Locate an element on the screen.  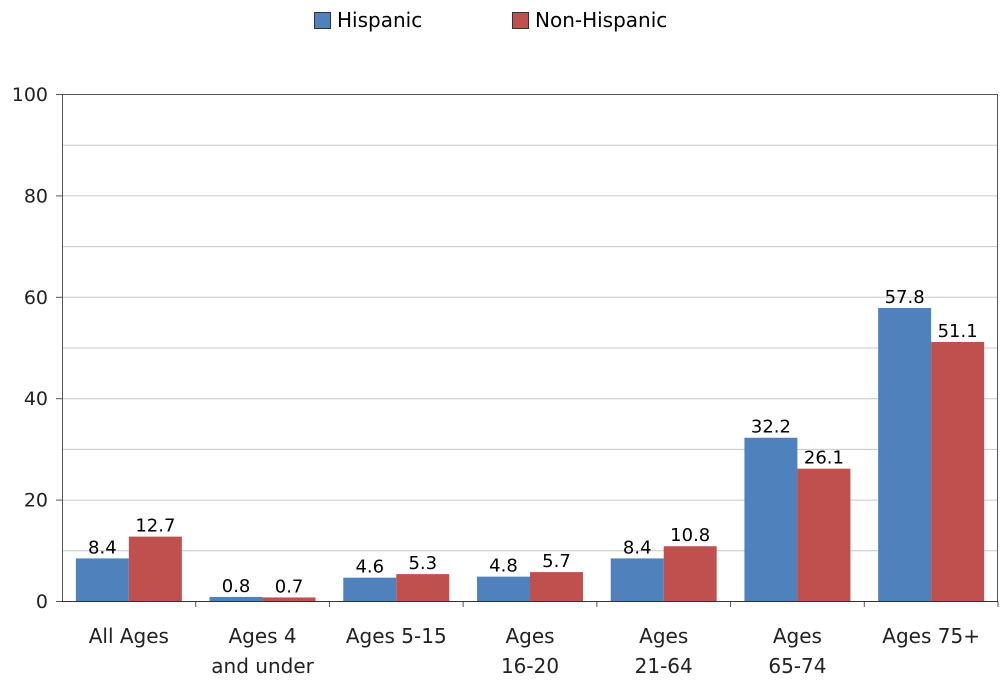
legend-item-hispanic: Hispanic is located at coordinates (368, 20).